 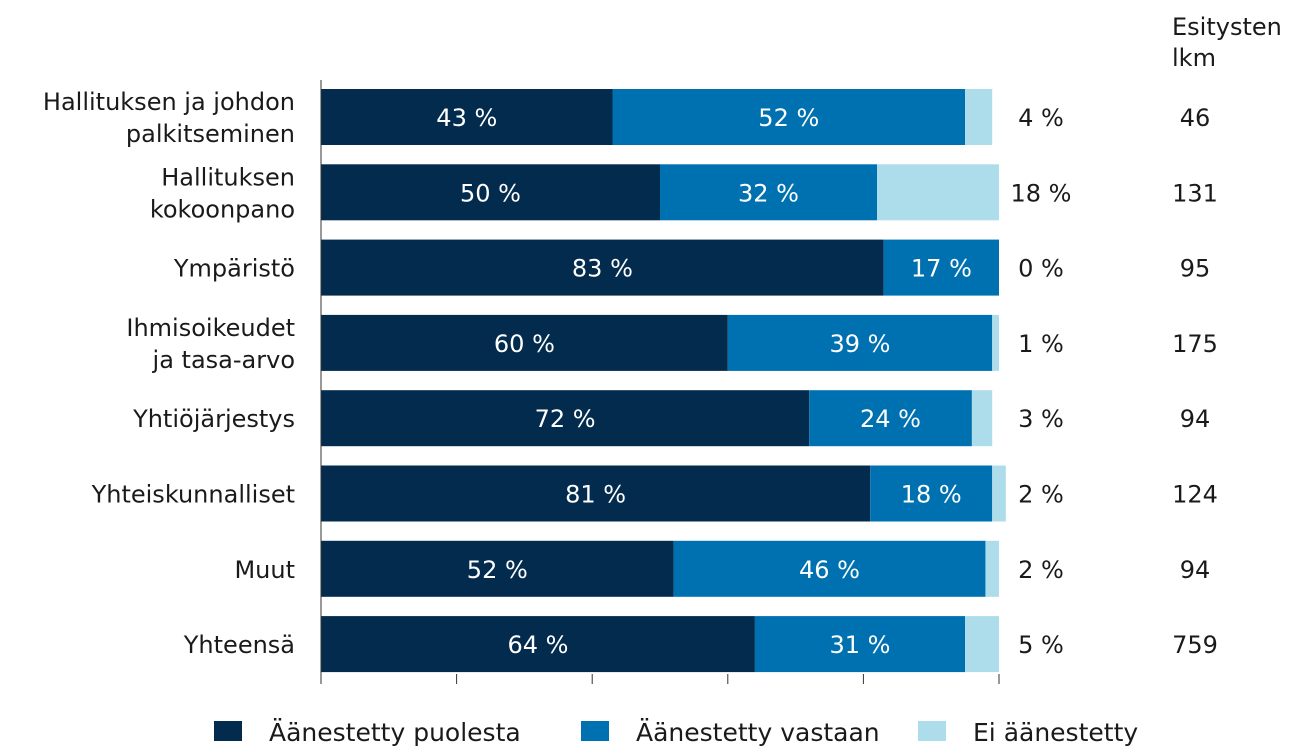 I want to click on bar-label-vastaan-1: 32 %, so click(x=768, y=193).